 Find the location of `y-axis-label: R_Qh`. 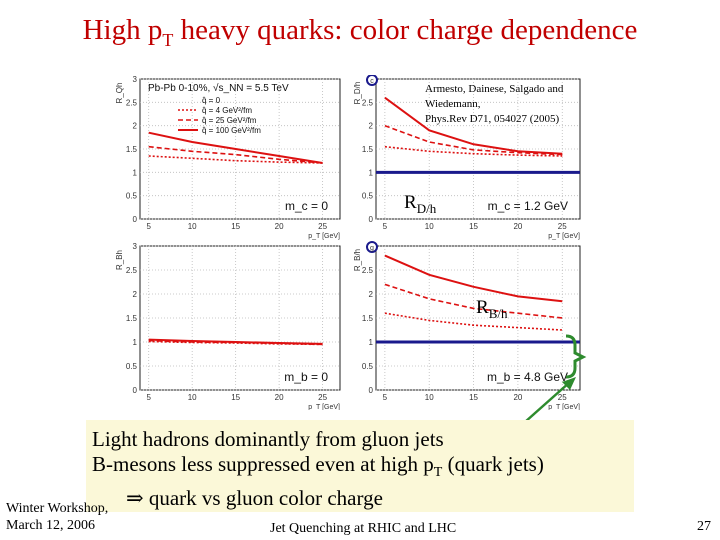

y-axis-label: R_Qh is located at coordinates (119, 93).